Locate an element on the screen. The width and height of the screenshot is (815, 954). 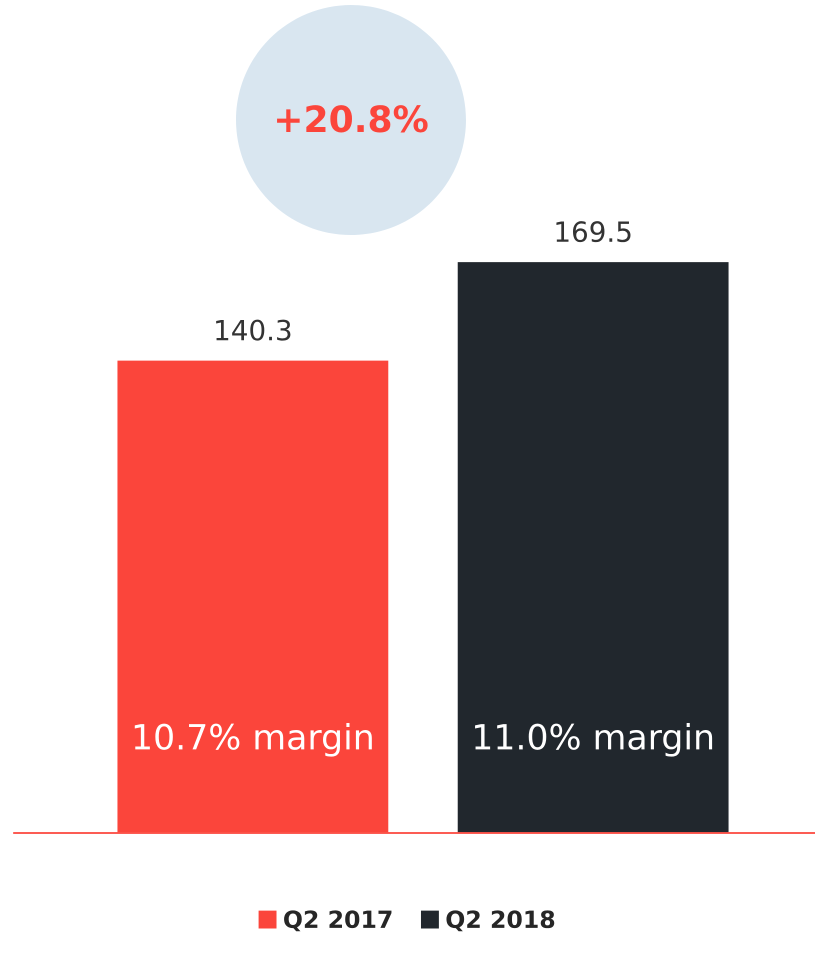
data-label: 140.3 is located at coordinates (253, 330).